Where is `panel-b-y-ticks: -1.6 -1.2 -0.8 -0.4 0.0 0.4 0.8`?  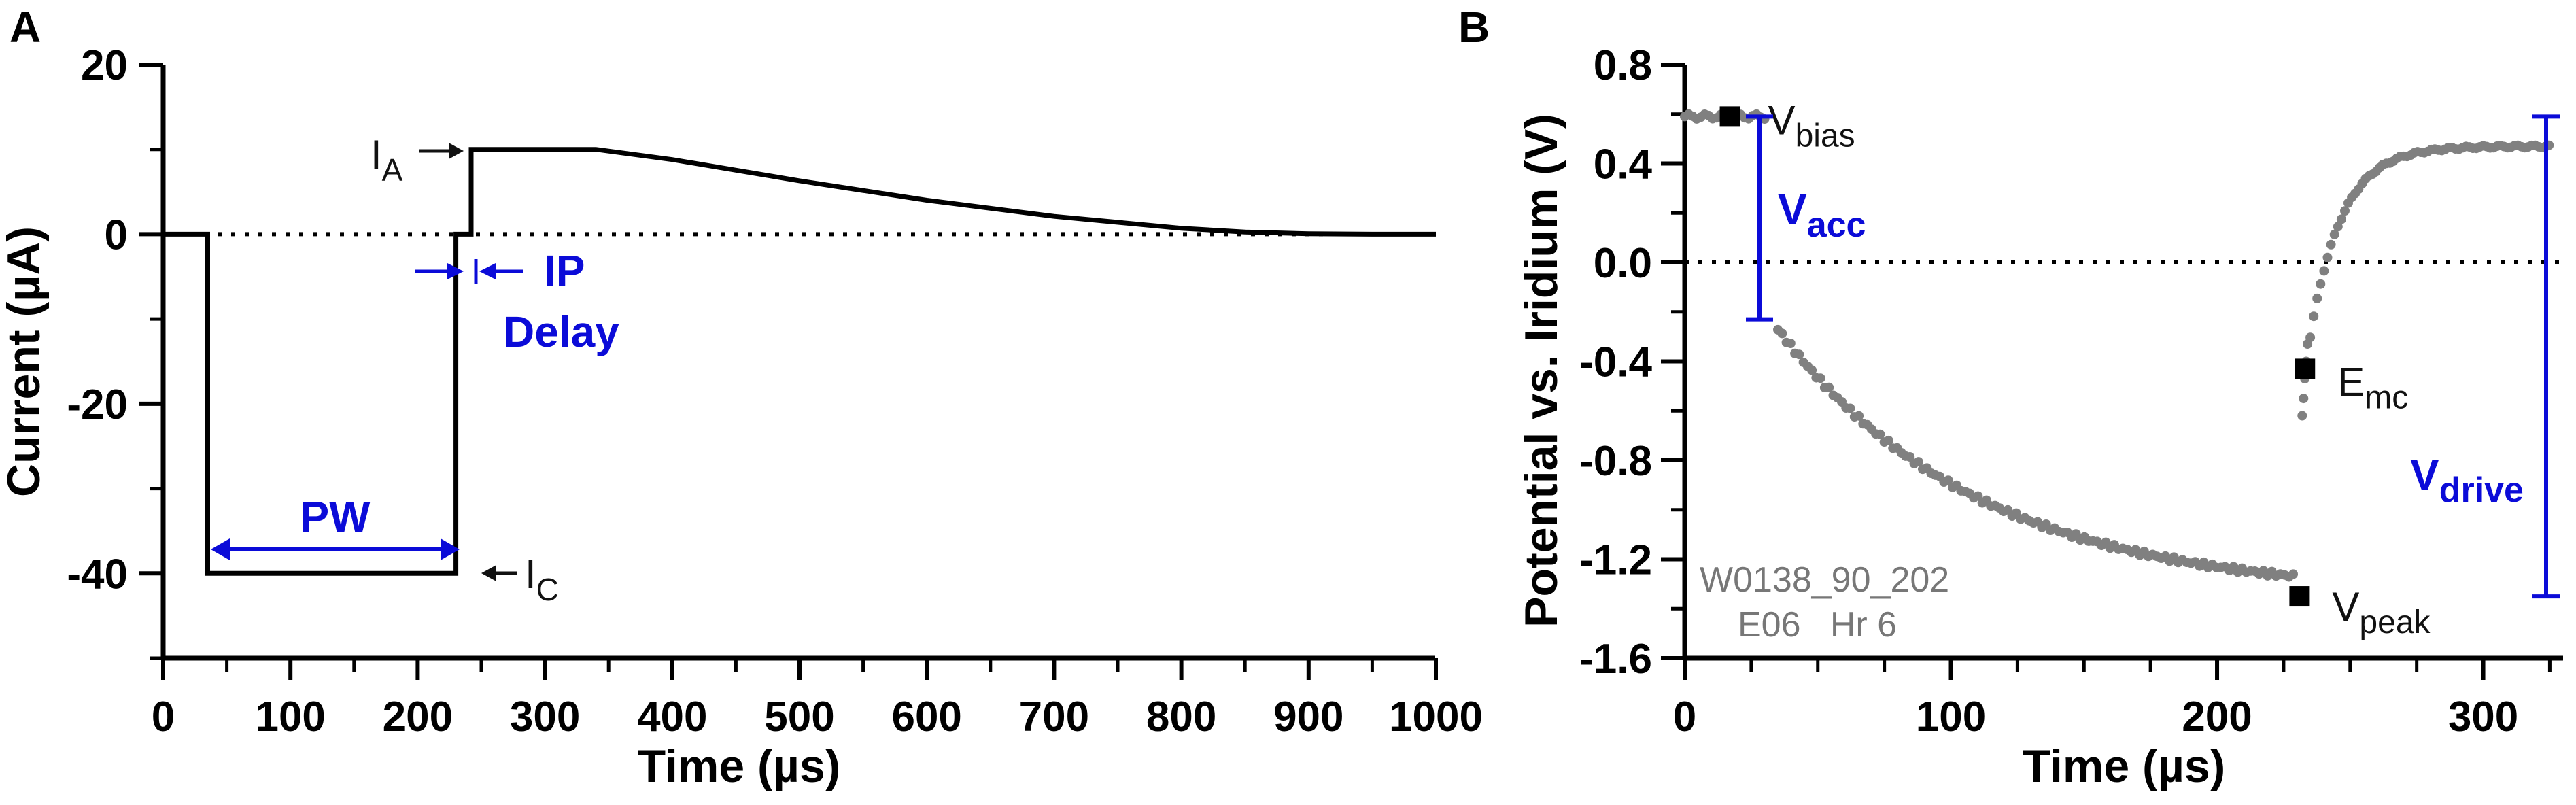 panel-b-y-ticks: -1.6 -1.2 -0.8 -0.4 0.0 0.4 0.8 is located at coordinates (1632, 363).